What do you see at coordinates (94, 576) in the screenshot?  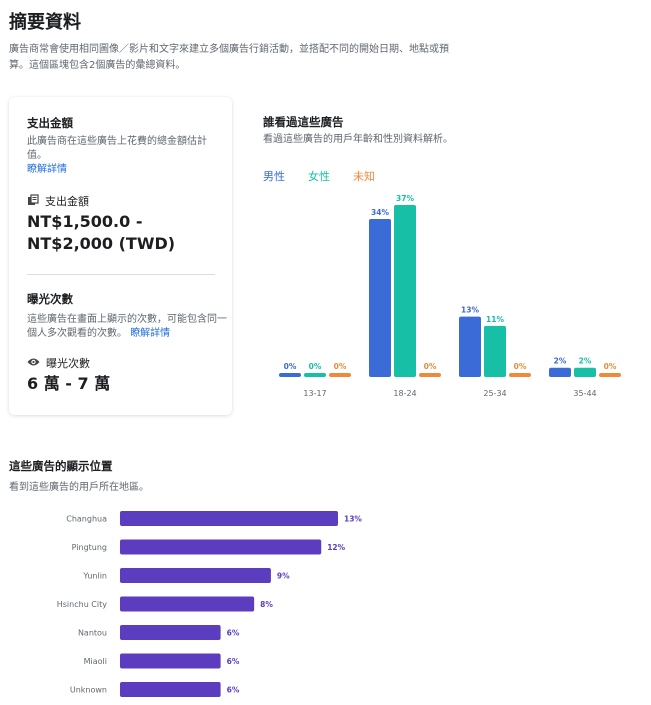 I see `region-label: Yunlin` at bounding box center [94, 576].